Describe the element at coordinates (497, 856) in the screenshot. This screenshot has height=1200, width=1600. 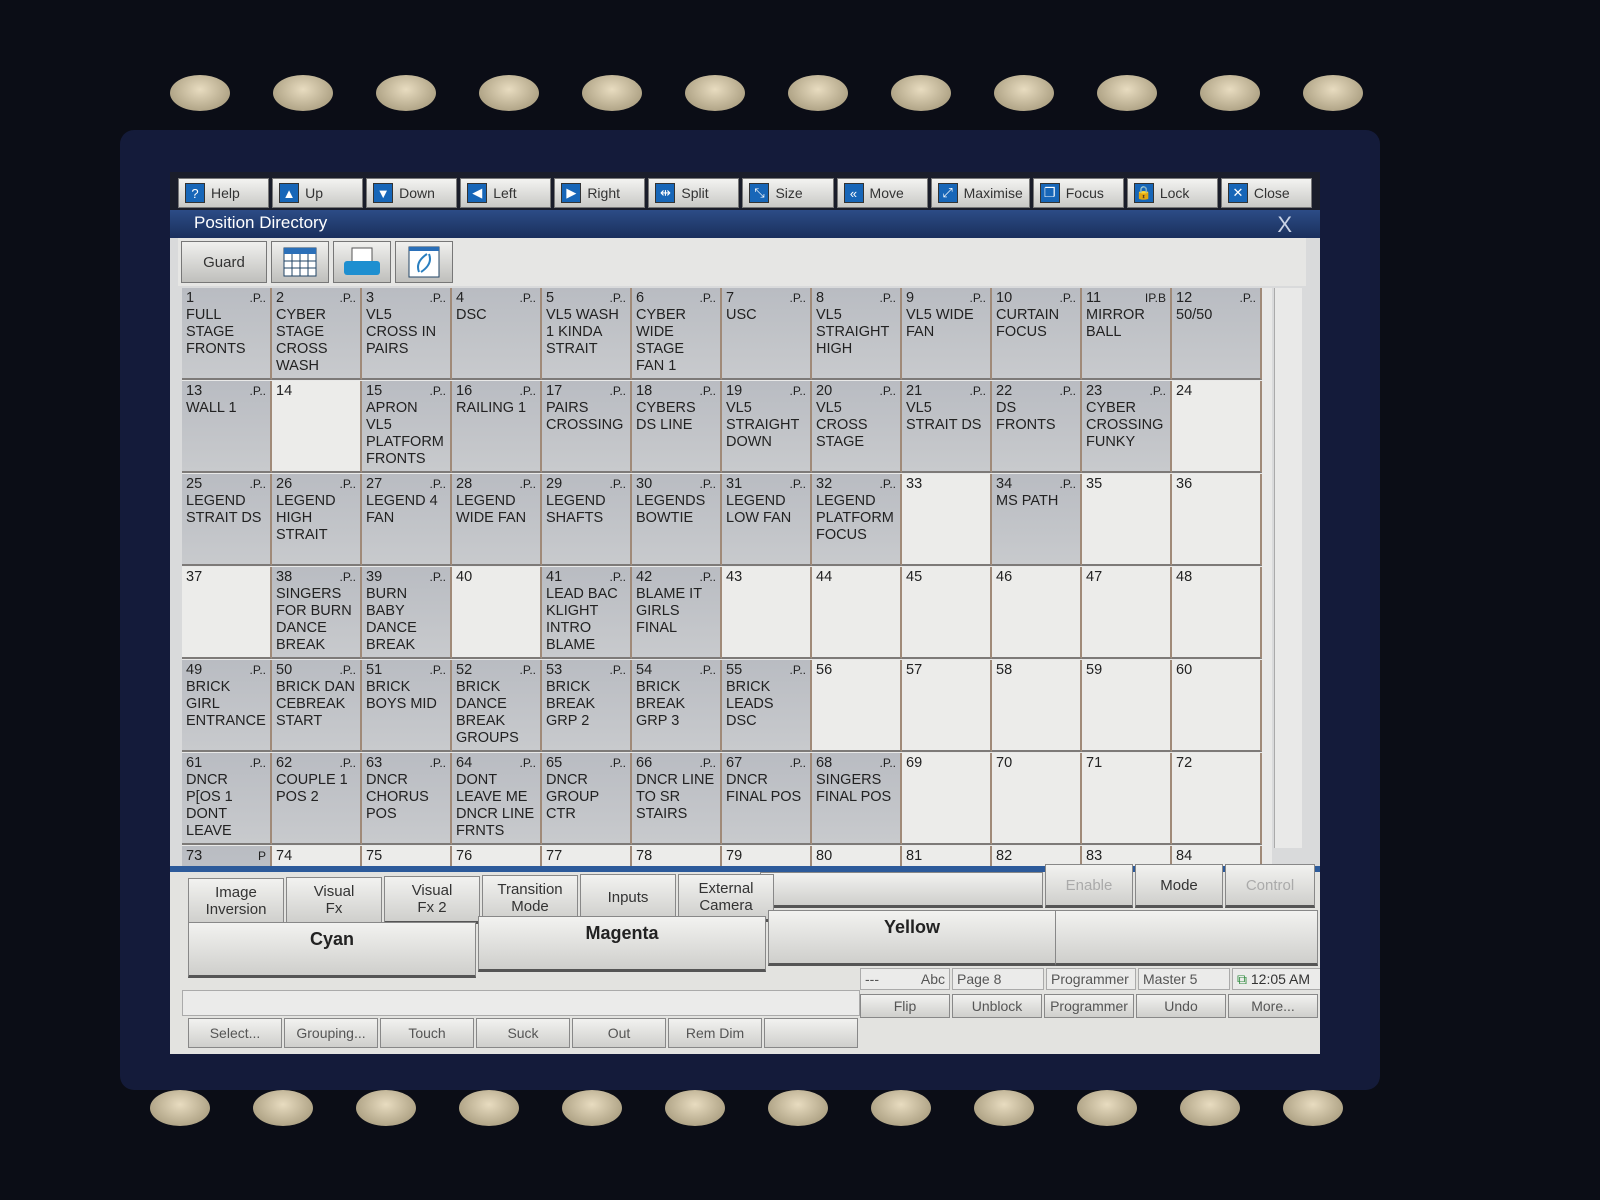
I see `position-cell-76: 76` at that location.